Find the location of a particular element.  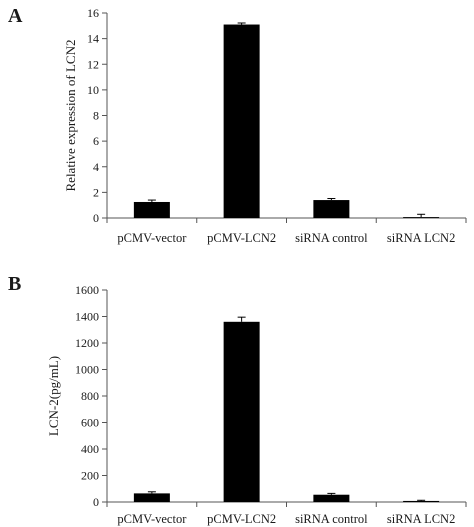

y-tick-label: 14 is located at coordinates (93, 39).